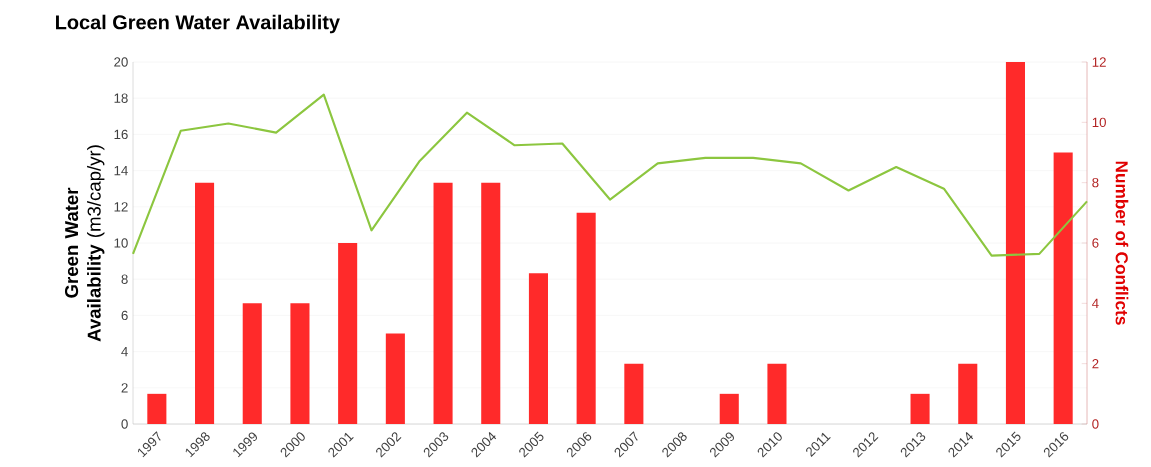  What do you see at coordinates (121, 171) in the screenshot?
I see `y-tick-label: 14` at bounding box center [121, 171].